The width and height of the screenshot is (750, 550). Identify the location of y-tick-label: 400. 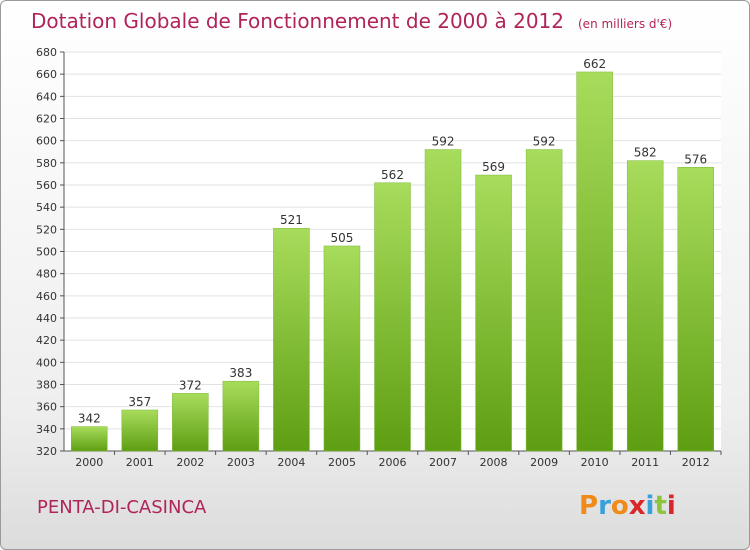
(46, 362).